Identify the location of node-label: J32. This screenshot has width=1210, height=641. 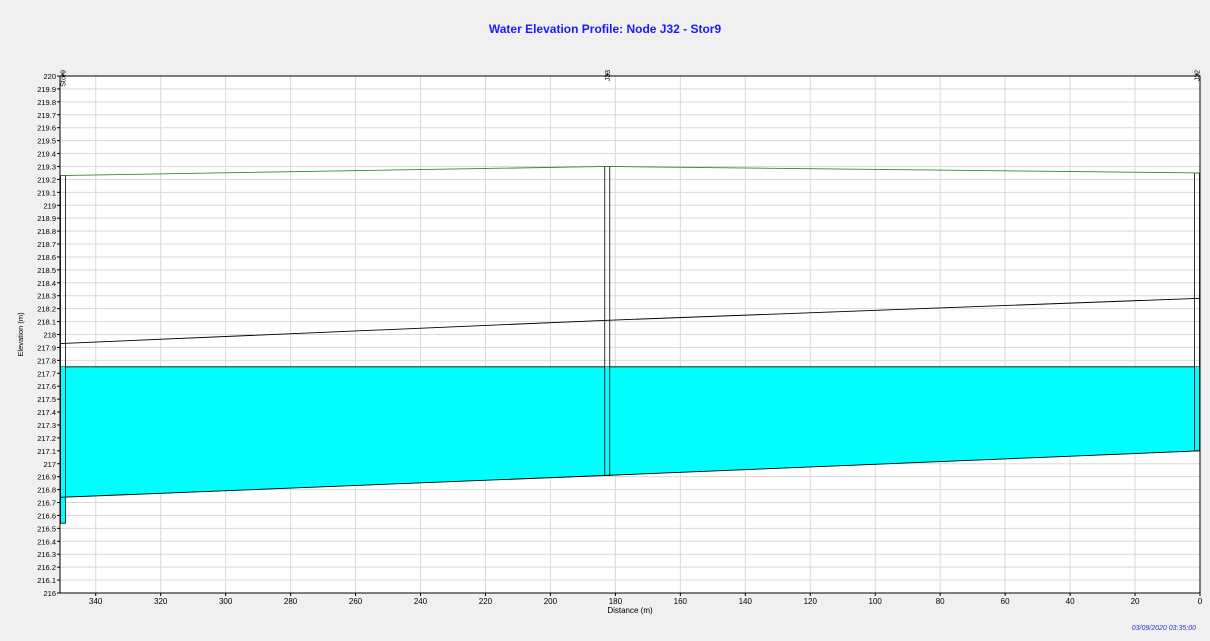
(1198, 75).